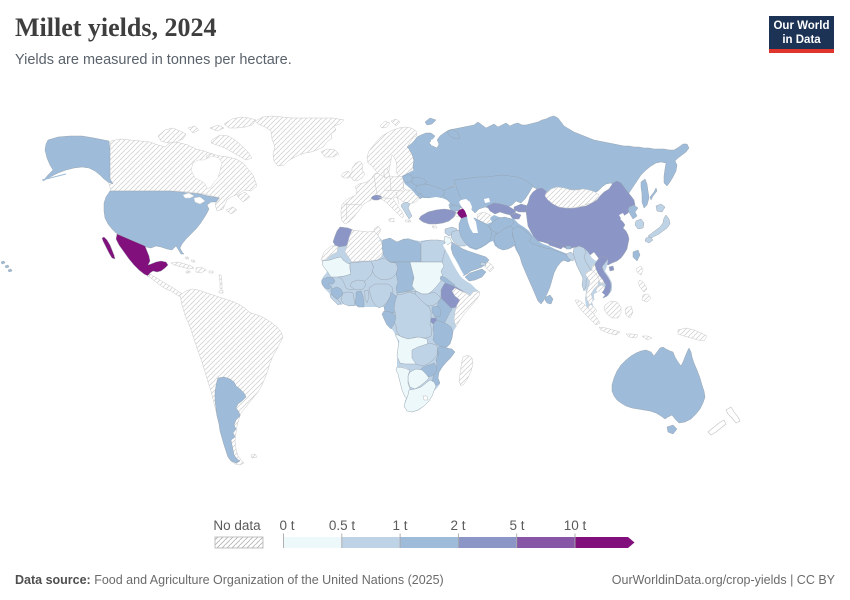 The width and height of the screenshot is (850, 600). What do you see at coordinates (342, 525) in the screenshot?
I see `svg-text: 0.5 t` at bounding box center [342, 525].